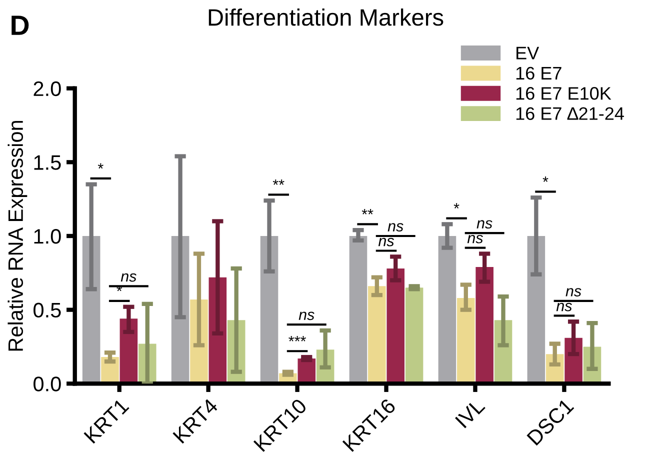 The width and height of the screenshot is (651, 465). Describe the element at coordinates (20, 25) in the screenshot. I see `text: D` at that location.